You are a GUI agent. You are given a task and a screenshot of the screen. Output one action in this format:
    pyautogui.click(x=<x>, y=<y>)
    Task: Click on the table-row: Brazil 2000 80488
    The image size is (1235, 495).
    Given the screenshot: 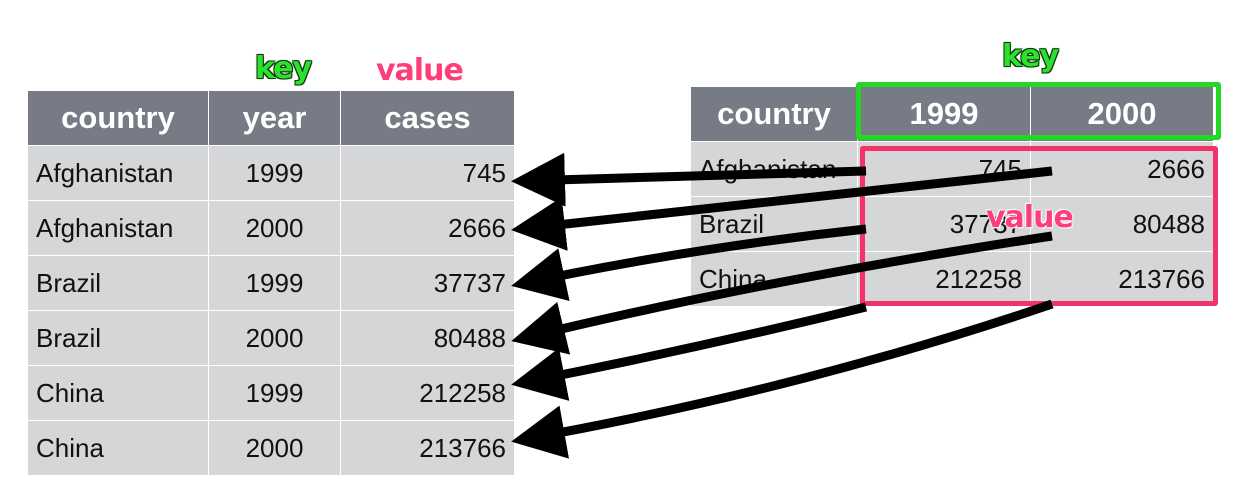 What is the action you would take?
    pyautogui.click(x=271, y=338)
    